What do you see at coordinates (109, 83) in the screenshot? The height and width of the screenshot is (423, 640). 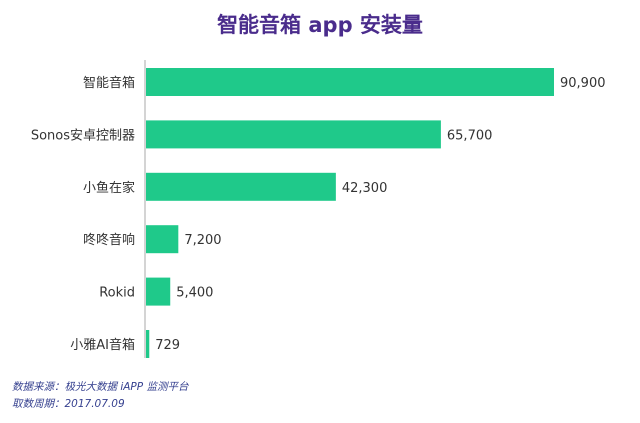 I see `category-label: 智能音箱` at bounding box center [109, 83].